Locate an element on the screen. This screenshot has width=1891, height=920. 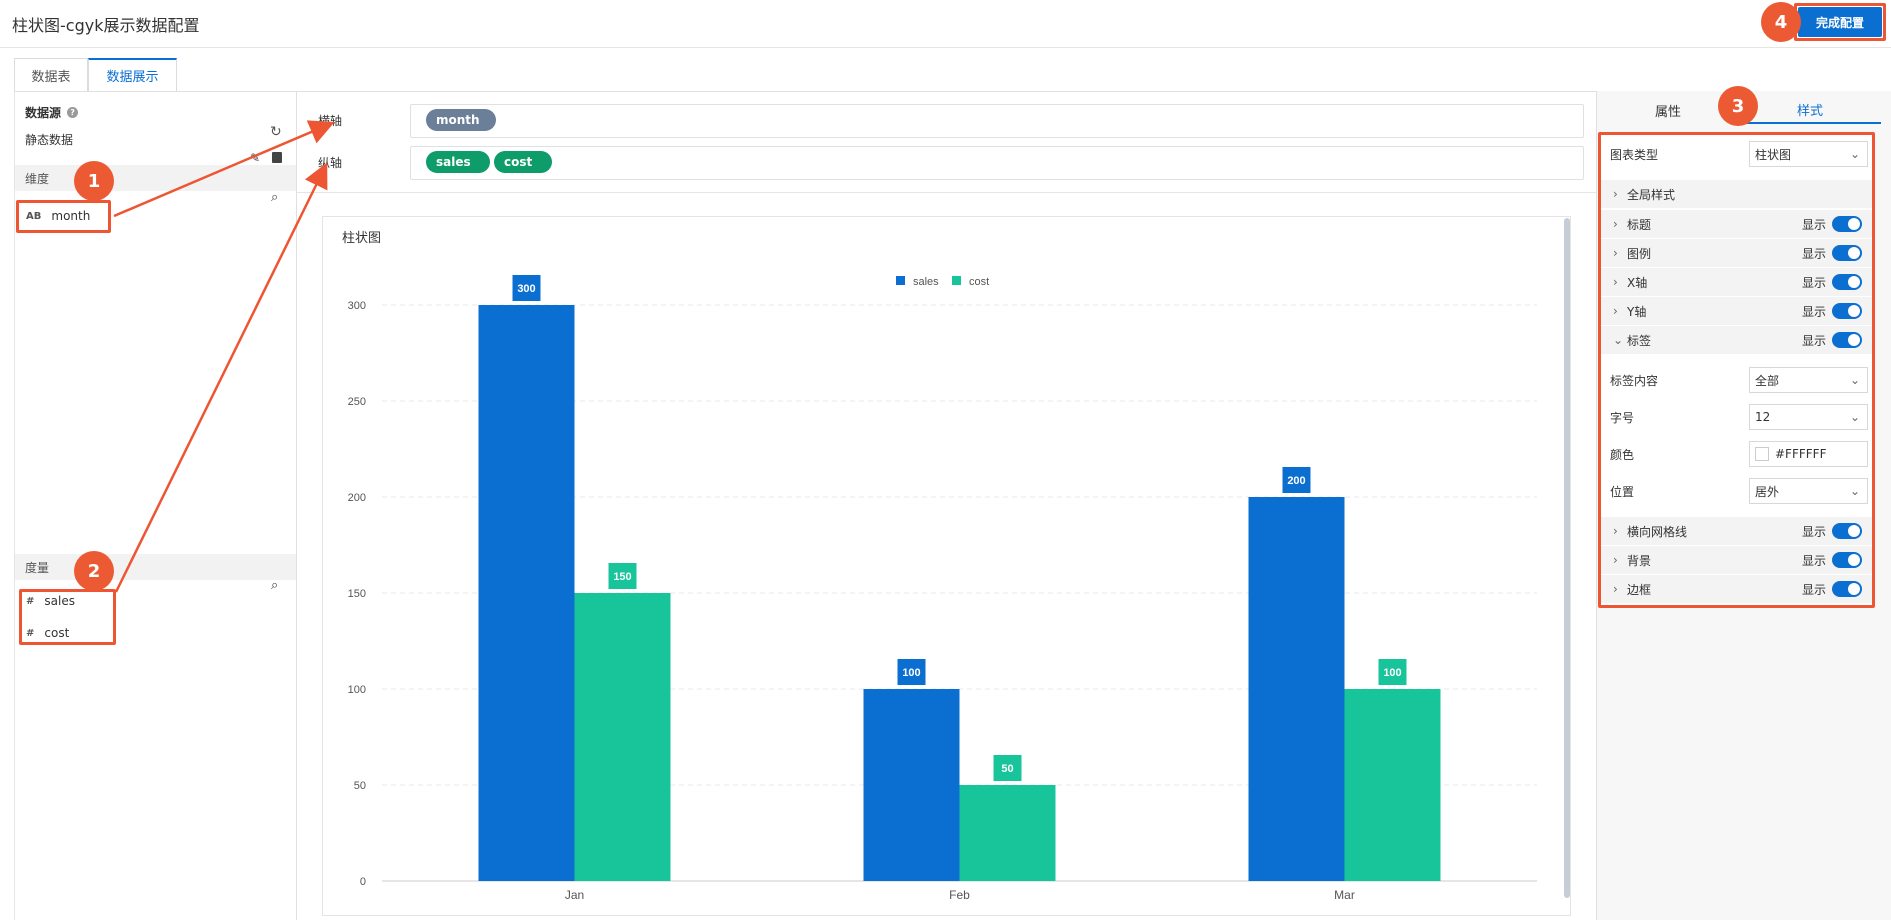
tab-data-display: 数据展示 is located at coordinates (132, 74).